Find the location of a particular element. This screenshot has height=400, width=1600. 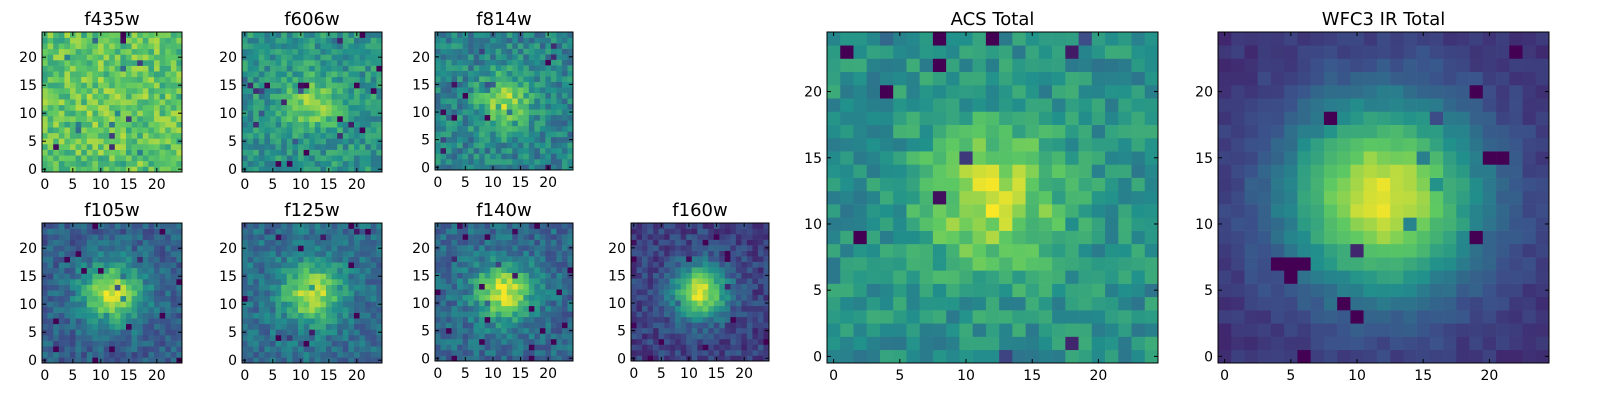

panel-title: f125w is located at coordinates (311, 210).